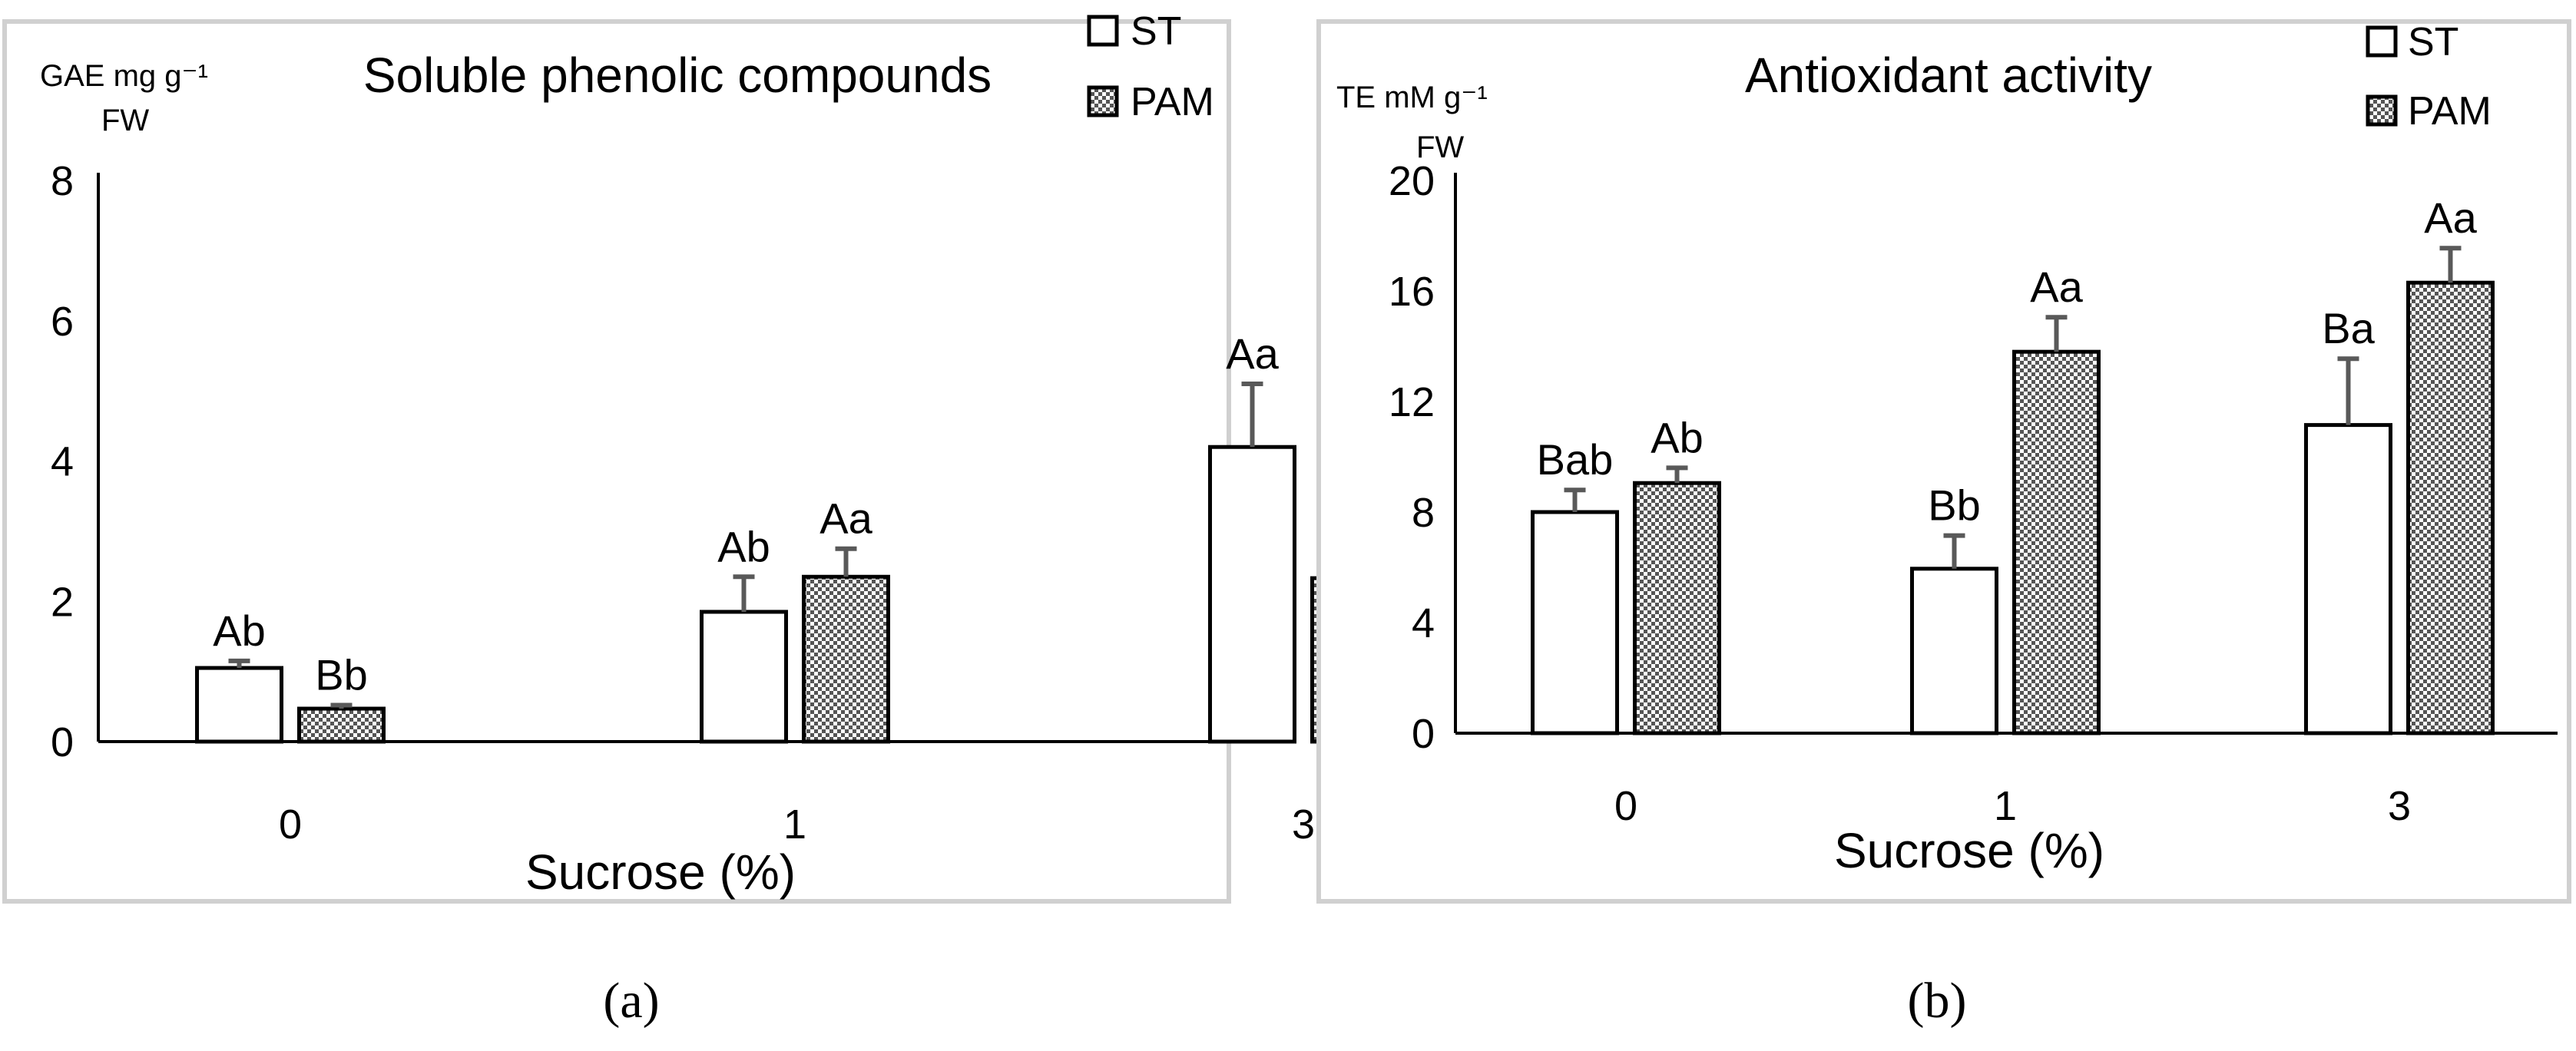 This screenshot has width=2576, height=1051. Describe the element at coordinates (1412, 97) in the screenshot. I see `y-axis-label: TE mM g⁻¹` at that location.